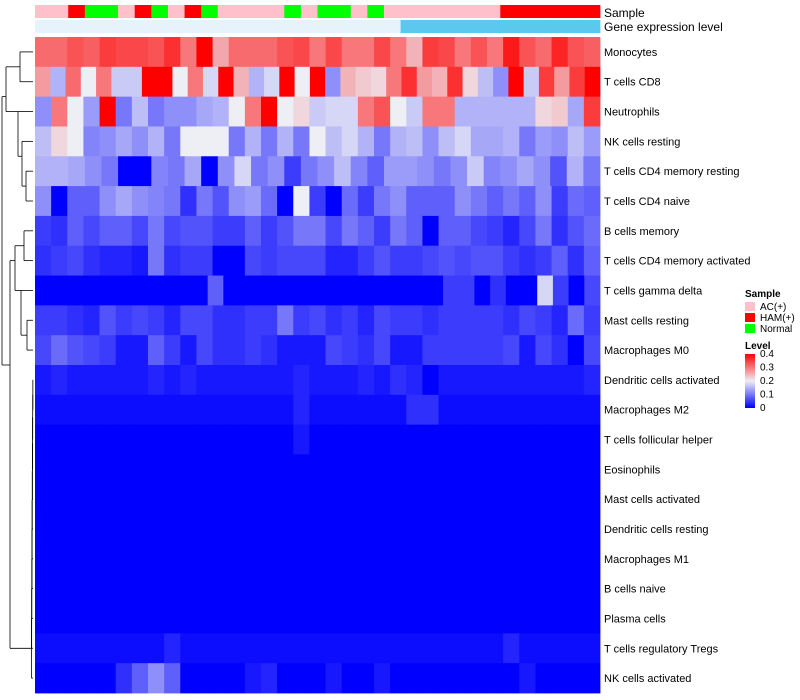 This screenshot has width=800, height=700. I want to click on row-label: T cells gamma delta, so click(653, 291).